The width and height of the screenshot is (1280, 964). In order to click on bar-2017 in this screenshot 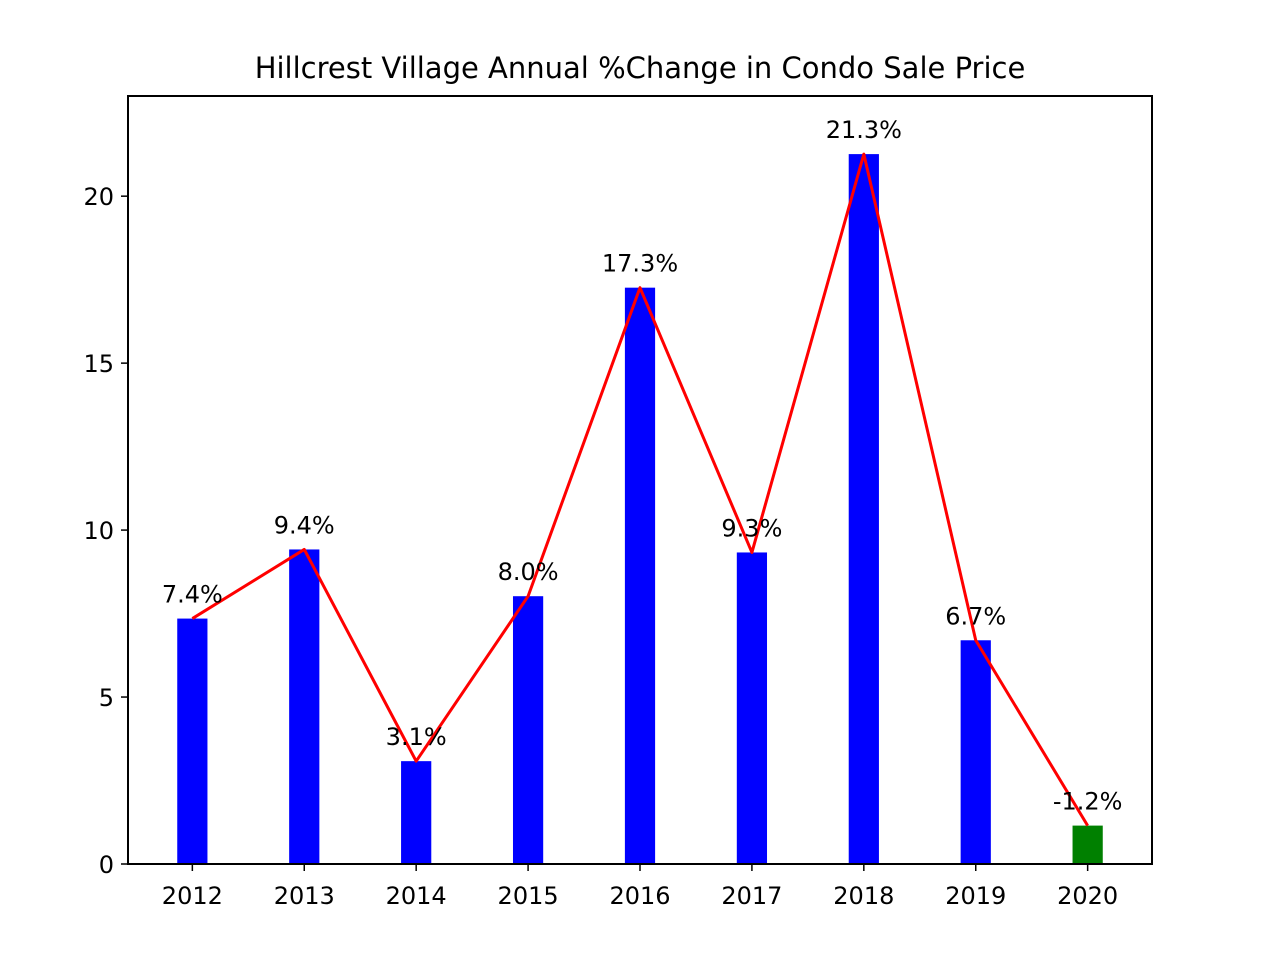, I will do `click(752, 708)`.